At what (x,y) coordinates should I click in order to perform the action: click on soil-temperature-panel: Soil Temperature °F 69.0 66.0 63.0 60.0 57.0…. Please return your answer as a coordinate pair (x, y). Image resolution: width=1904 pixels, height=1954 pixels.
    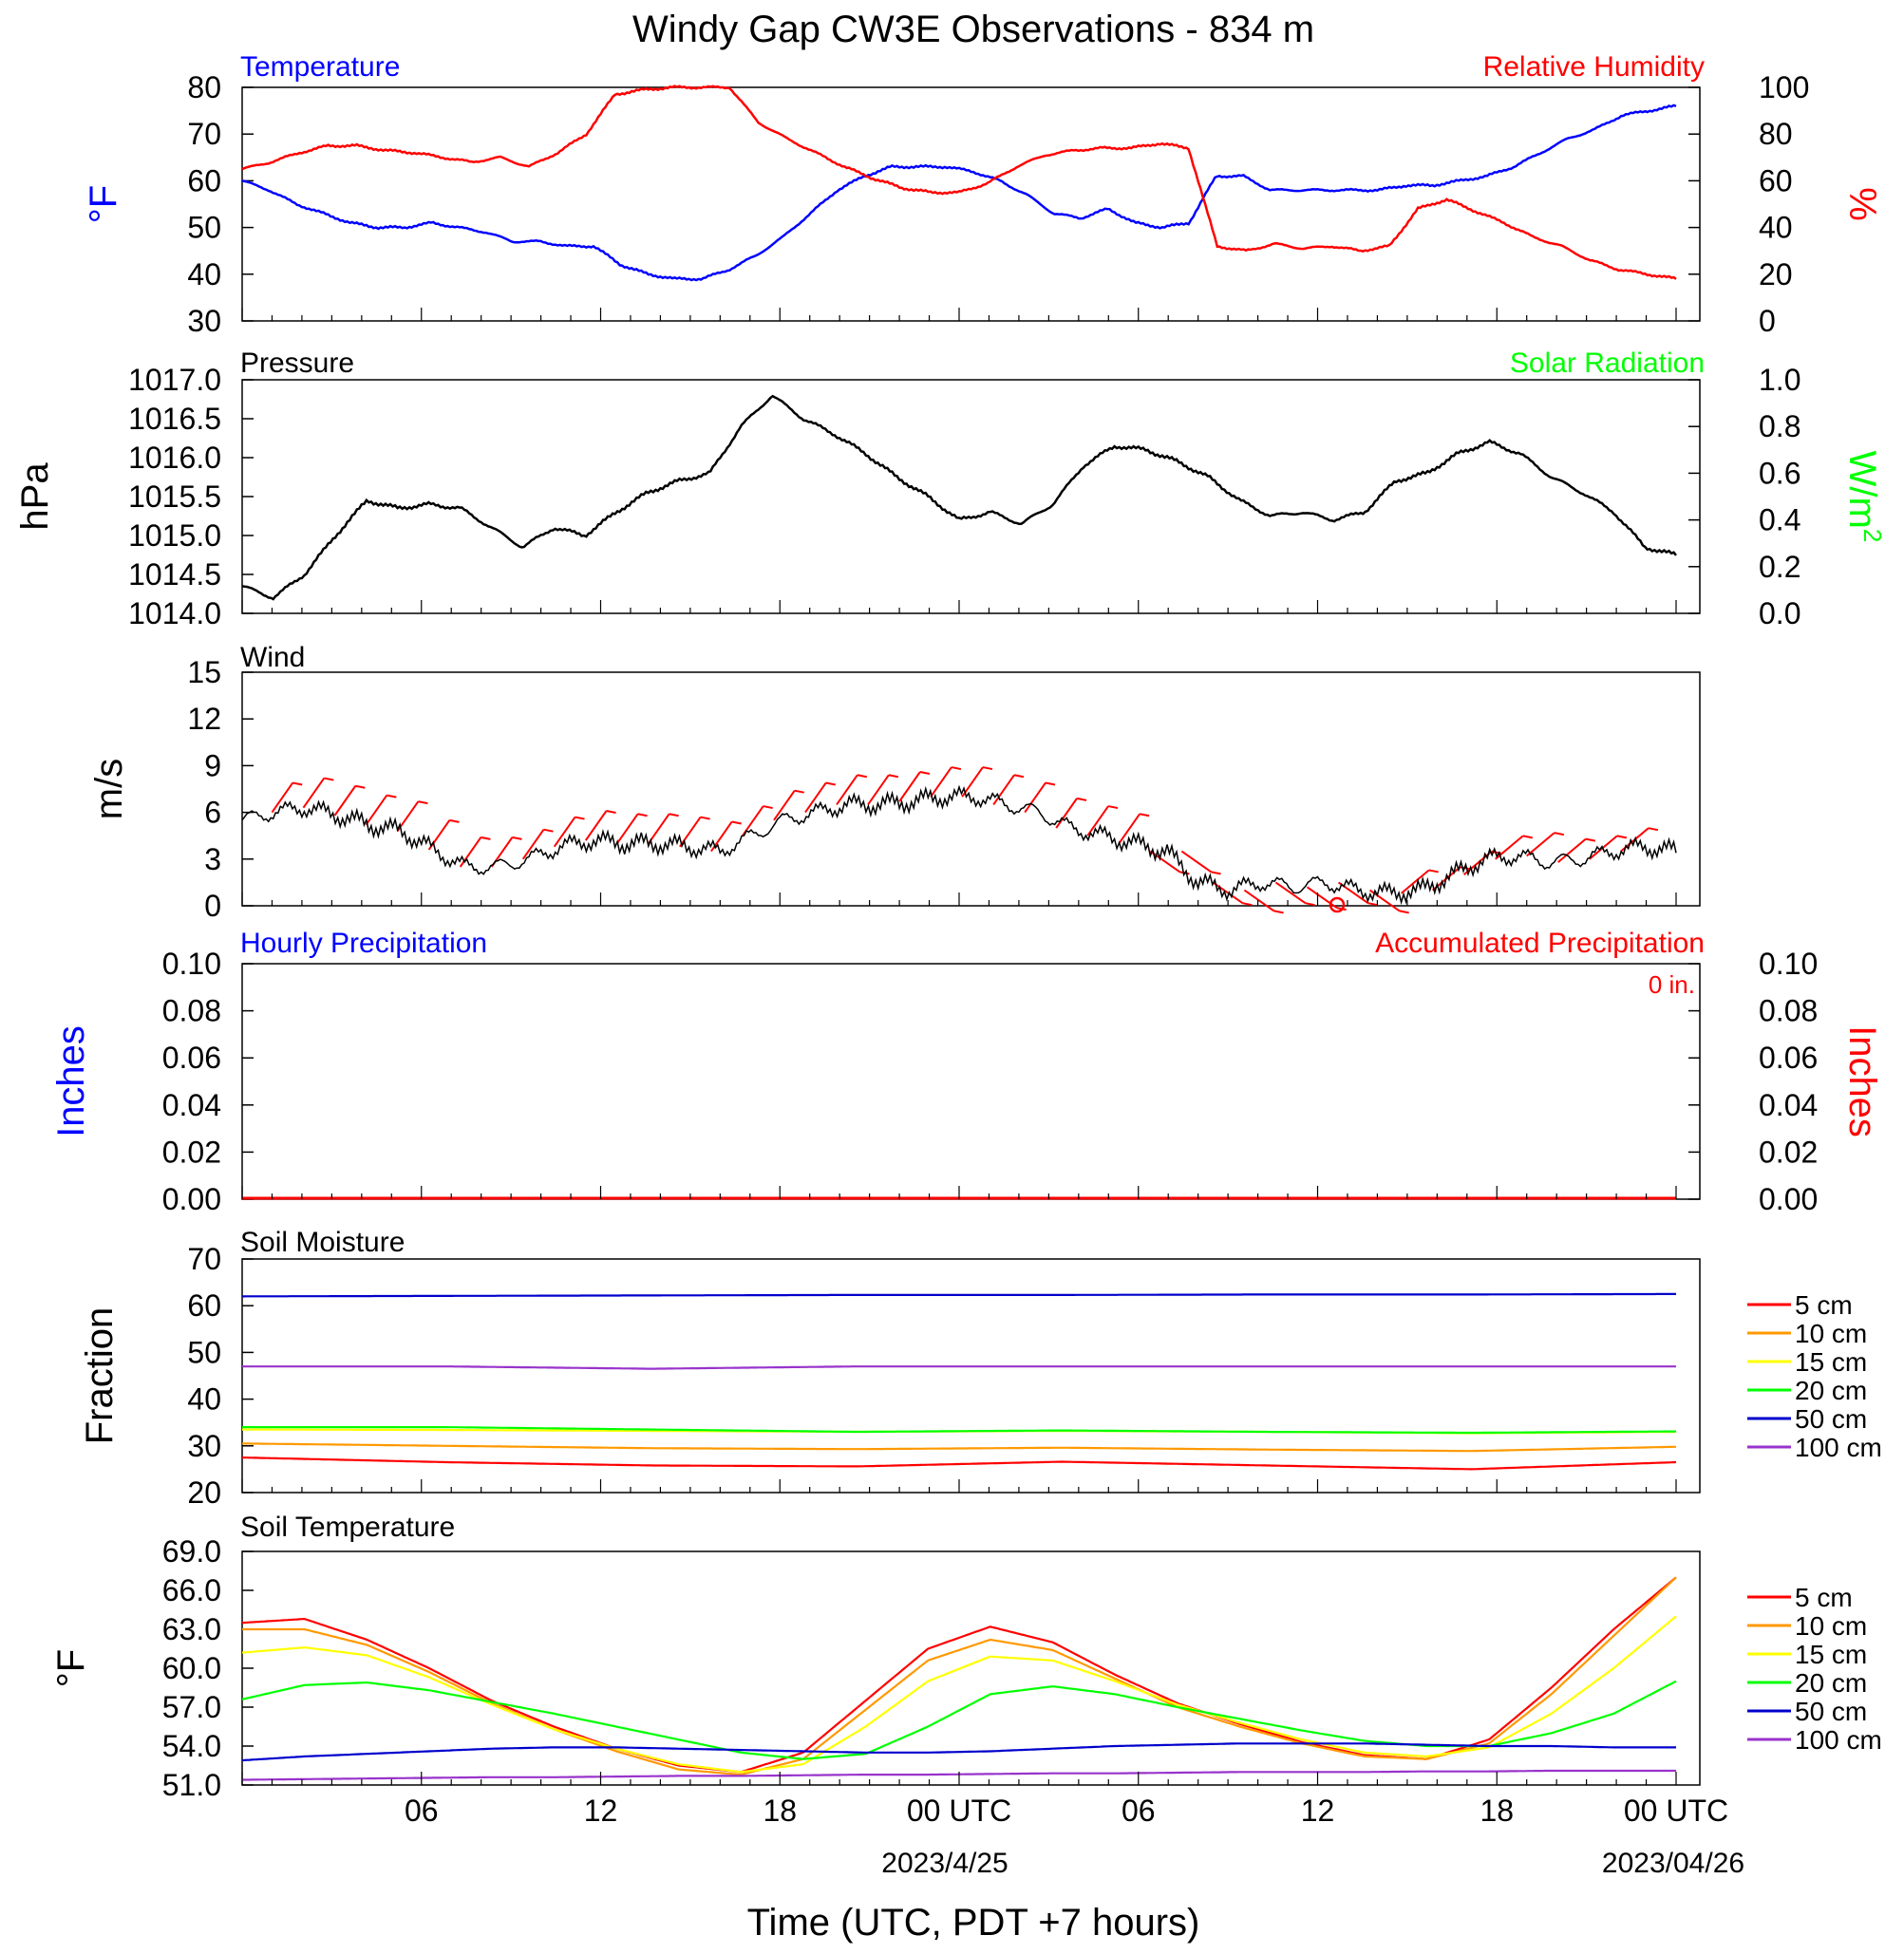
    Looking at the image, I should click on (966, 1657).